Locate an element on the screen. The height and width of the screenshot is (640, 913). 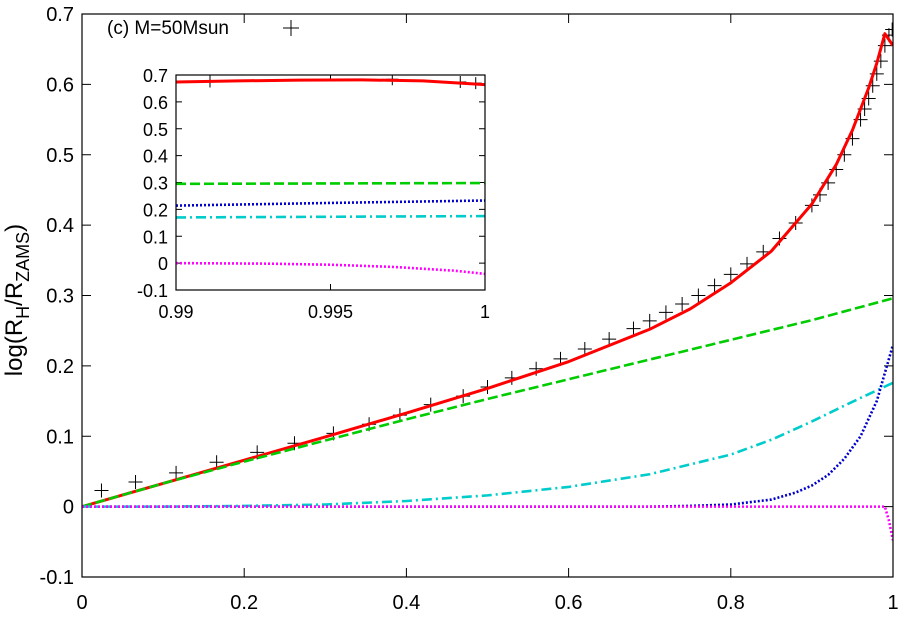
inset-y-tick-label-7: 0.6 is located at coordinates (155, 103).